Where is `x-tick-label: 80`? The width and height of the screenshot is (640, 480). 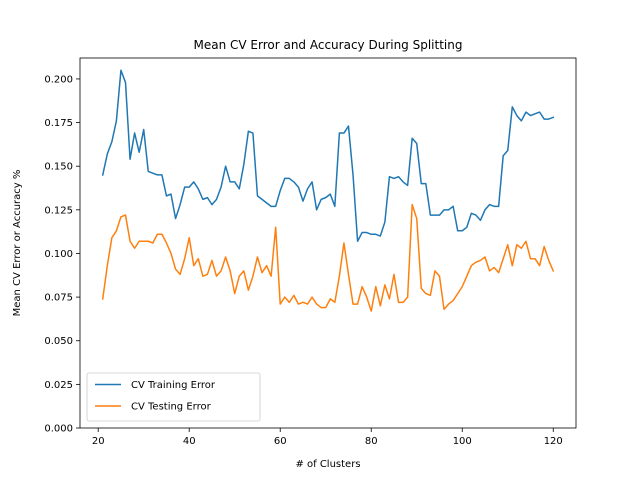
x-tick-label: 80 is located at coordinates (371, 441).